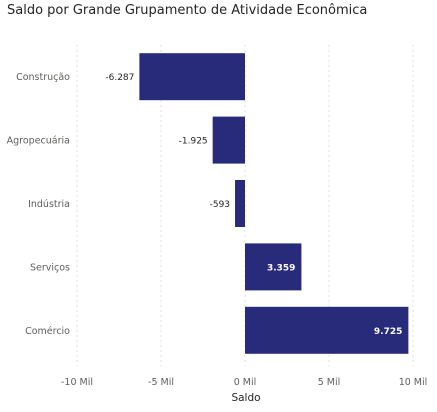  What do you see at coordinates (220, 205) in the screenshot?
I see `data-label-2: -593` at bounding box center [220, 205].